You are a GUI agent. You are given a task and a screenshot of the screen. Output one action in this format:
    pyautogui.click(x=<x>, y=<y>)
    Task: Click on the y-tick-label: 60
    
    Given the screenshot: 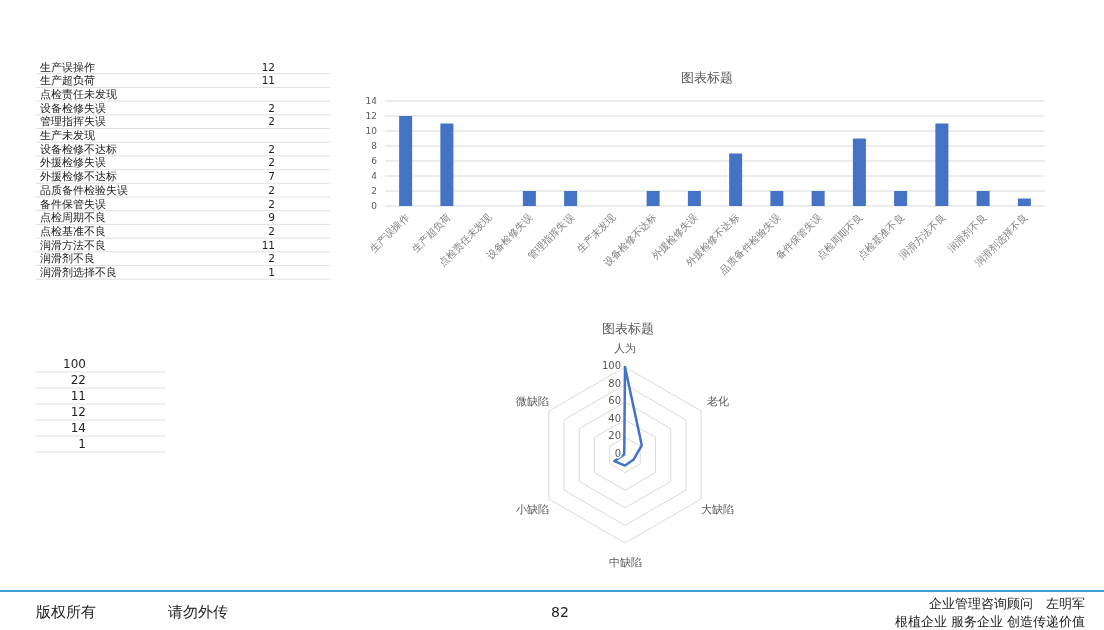 What is the action you would take?
    pyautogui.click(x=614, y=401)
    